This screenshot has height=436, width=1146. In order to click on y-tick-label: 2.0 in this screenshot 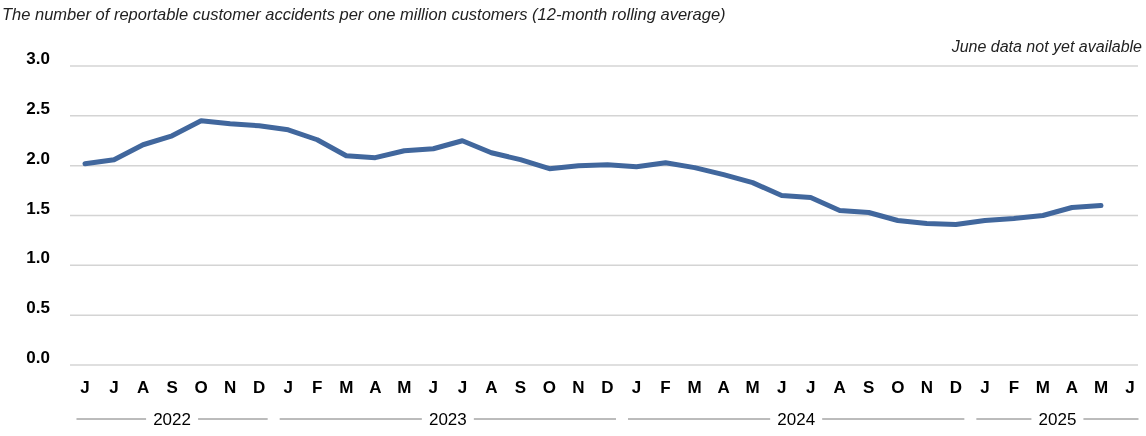, I will do `click(38, 158)`.